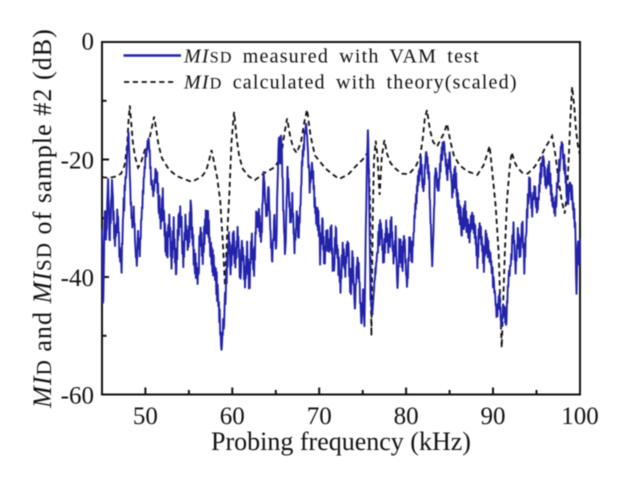 This screenshot has width=632, height=487. What do you see at coordinates (88, 42) in the screenshot?
I see `svg-text: 0` at bounding box center [88, 42].